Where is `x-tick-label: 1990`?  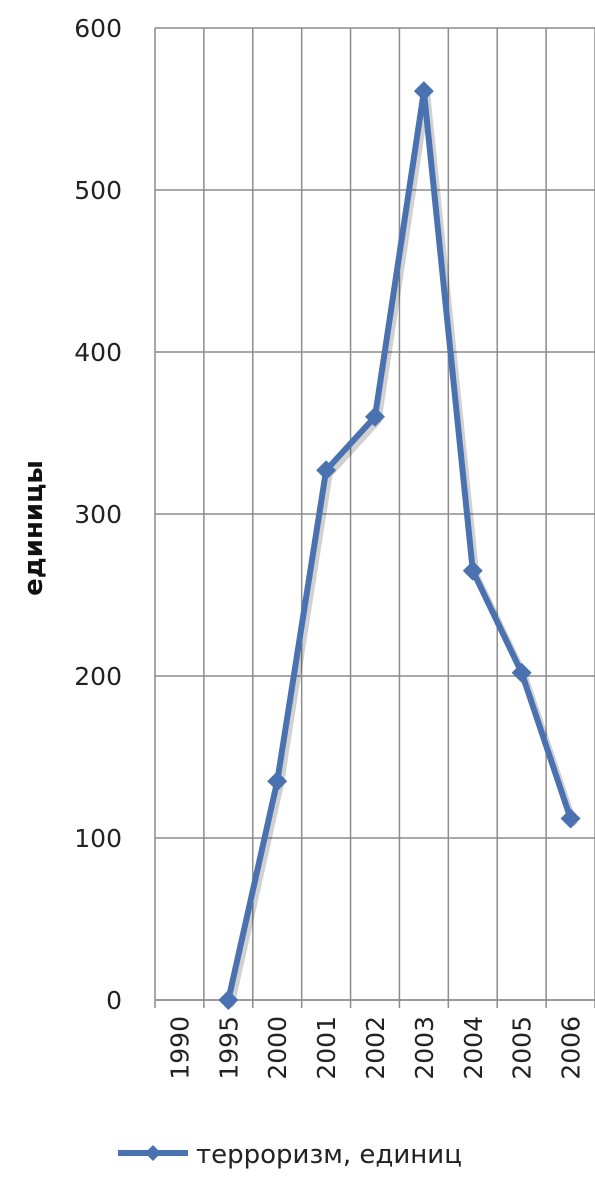 x-tick-label: 1990 is located at coordinates (179, 1048).